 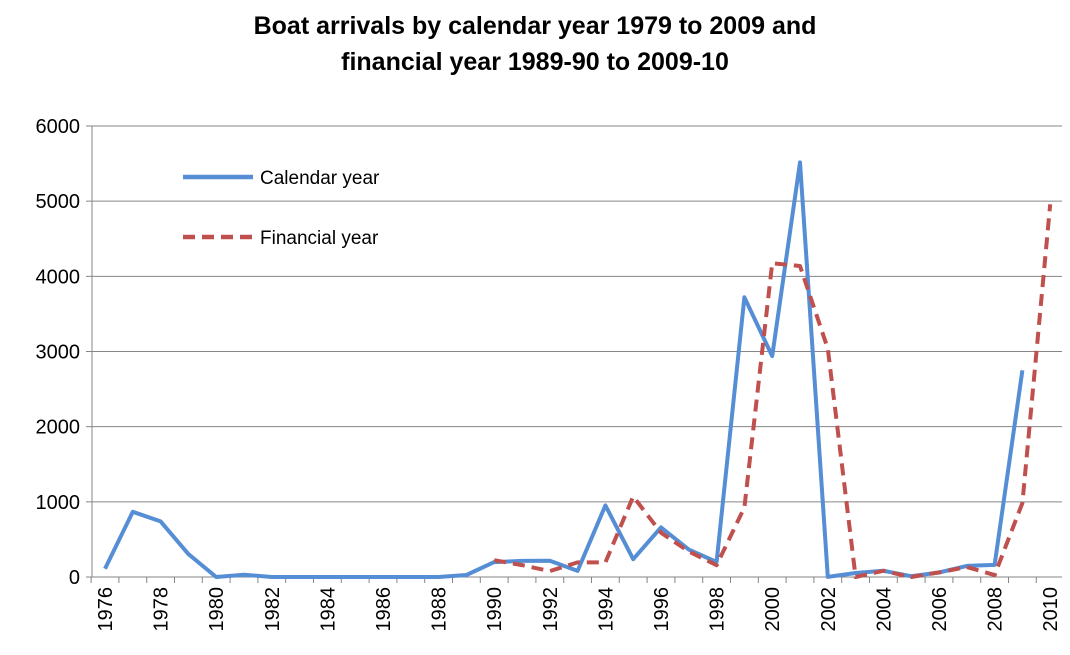 I want to click on x-tick-label: 1996, so click(x=662, y=609).